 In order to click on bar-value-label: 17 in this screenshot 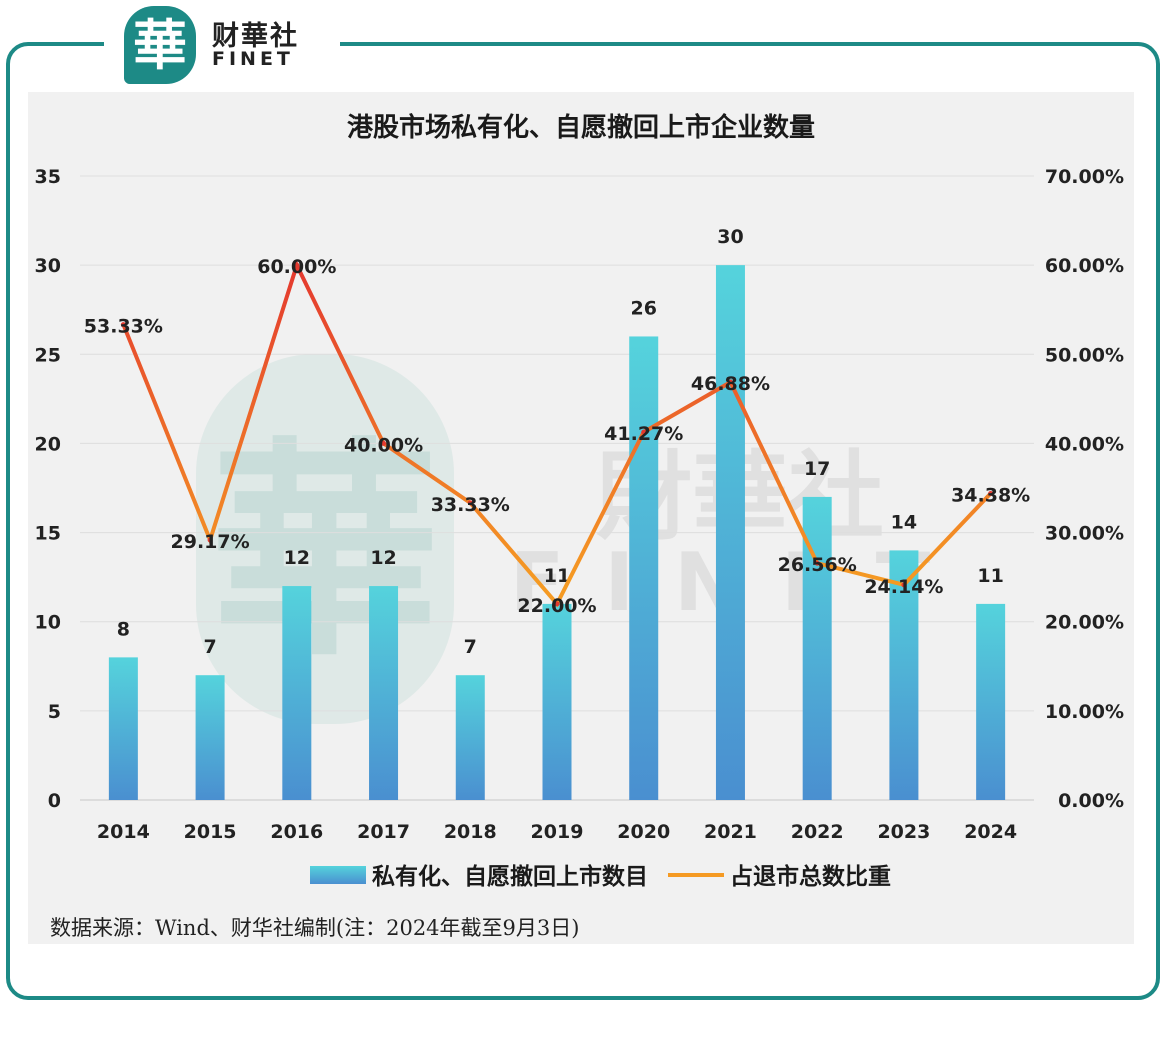, I will do `click(817, 469)`.